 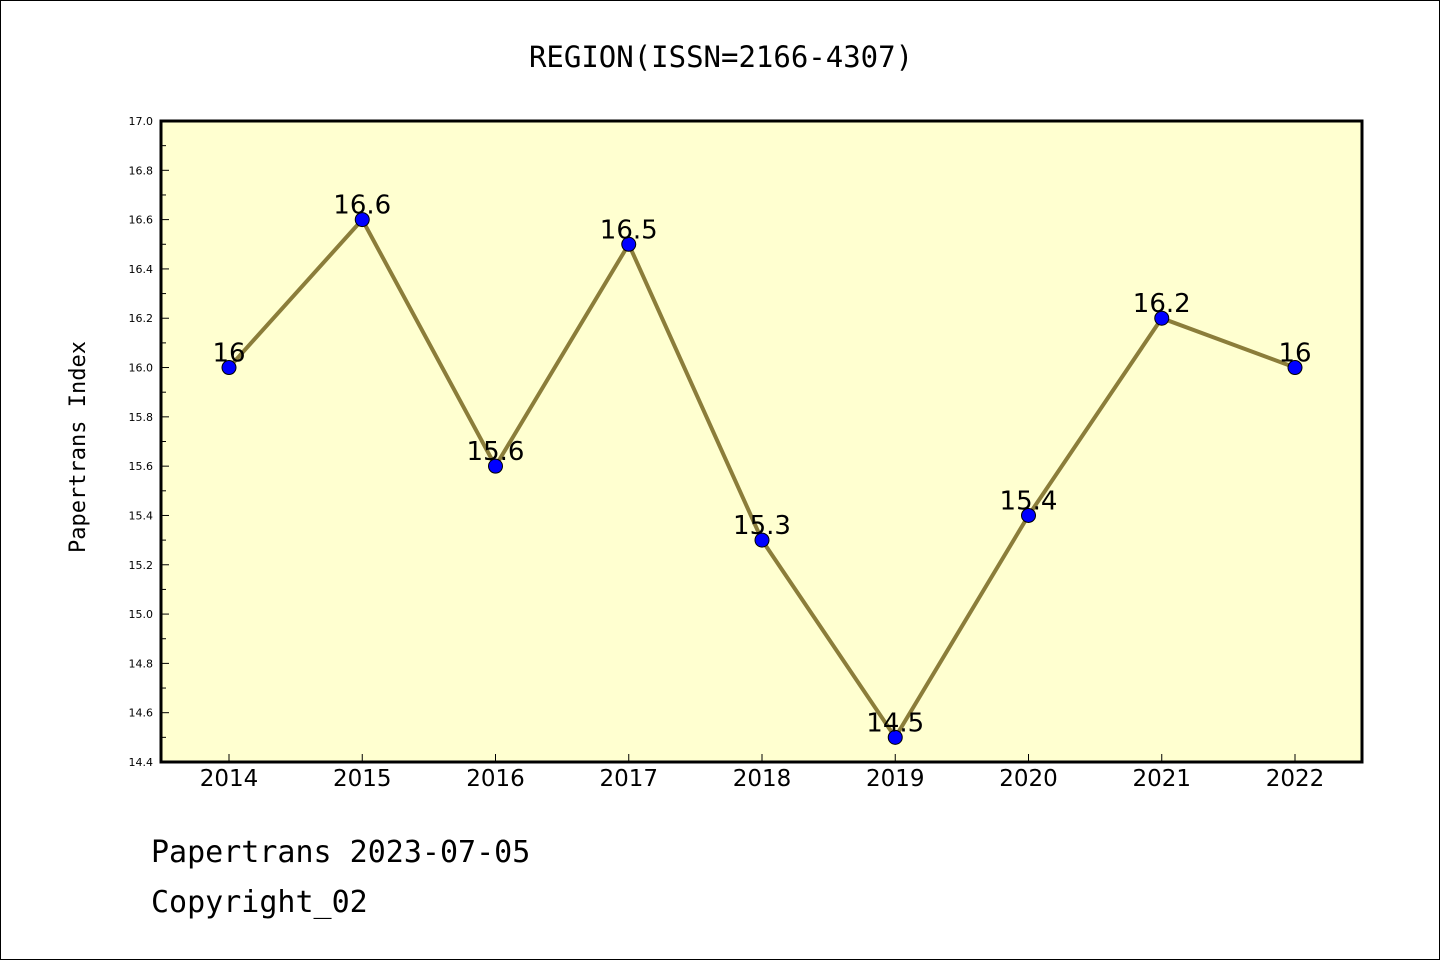 What do you see at coordinates (721, 57) in the screenshot?
I see `chart-title: REGION(ISSN=2166-4307)` at bounding box center [721, 57].